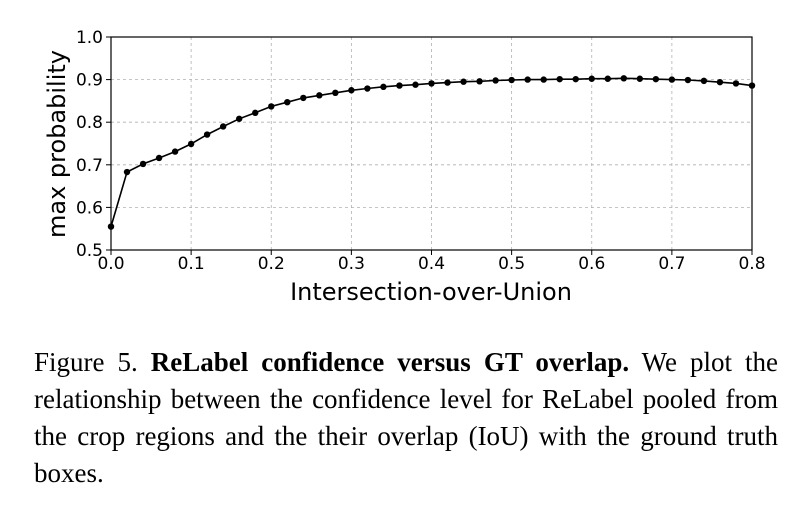  What do you see at coordinates (89, 123) in the screenshot?
I see `y-tick-label: 0.8` at bounding box center [89, 123].